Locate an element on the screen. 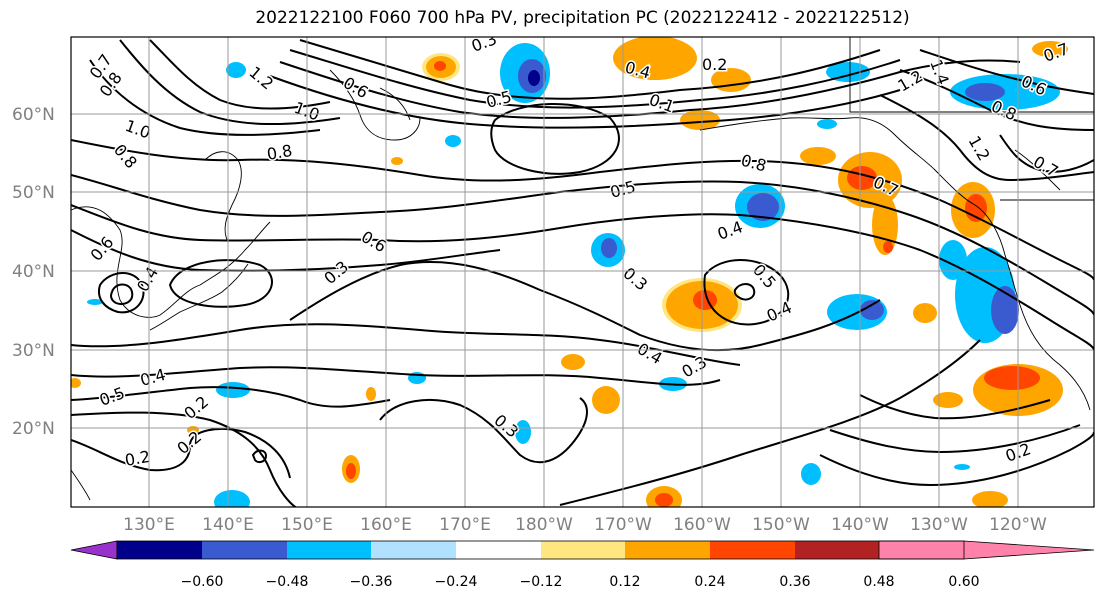 Image resolution: width=1105 pixels, height=601 pixels. colorbar-arrow-left is located at coordinates (94, 550).